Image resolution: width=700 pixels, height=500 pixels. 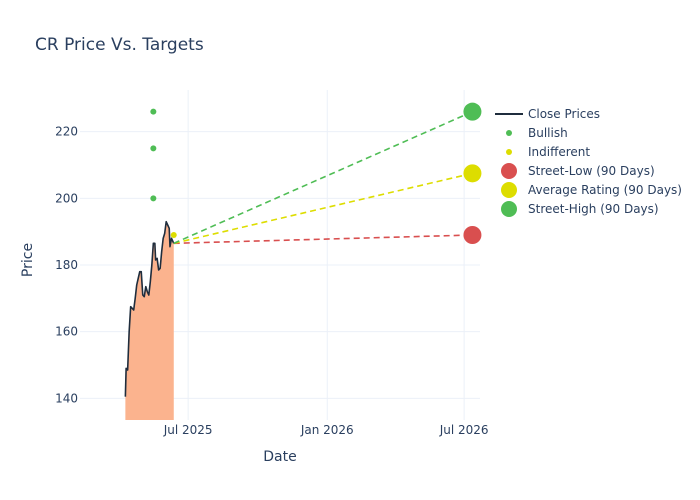 I want to click on street-low-target-line, so click(x=323, y=239).